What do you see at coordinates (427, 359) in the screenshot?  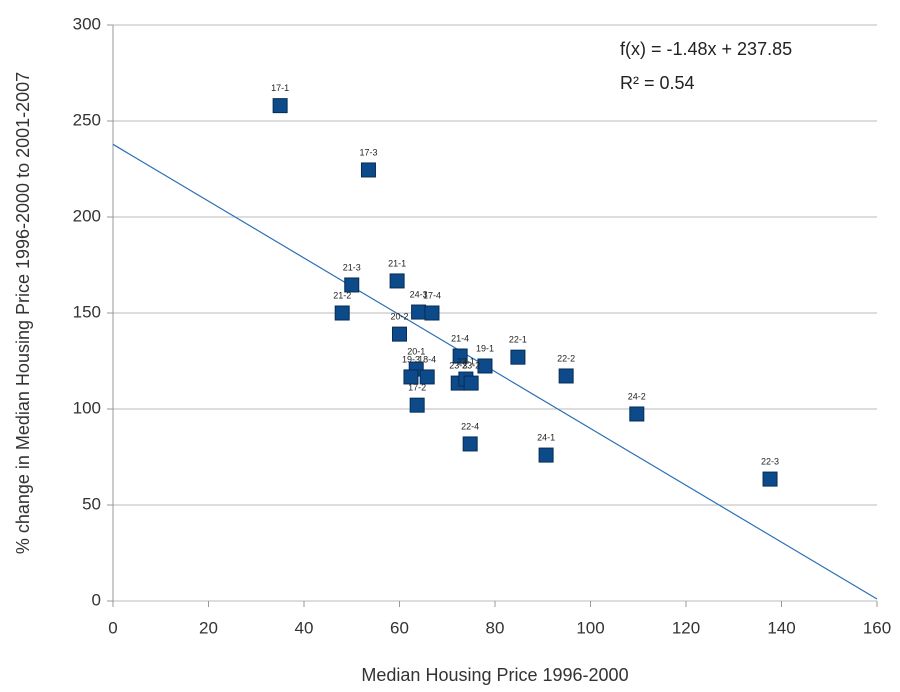 I see `point-label: 18-4` at bounding box center [427, 359].